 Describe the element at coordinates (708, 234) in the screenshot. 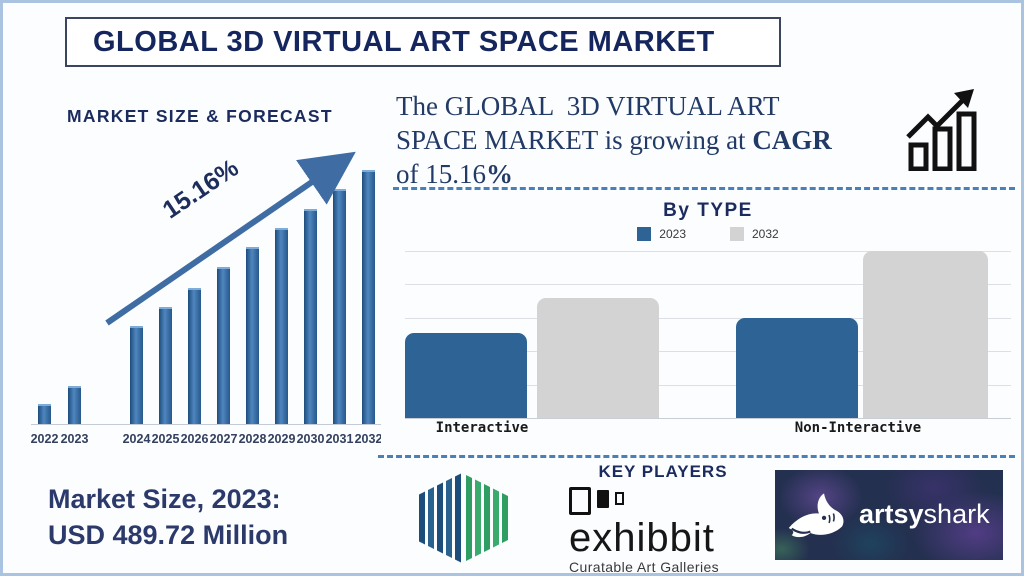

I see `by-type-legend: 2023 2032` at that location.